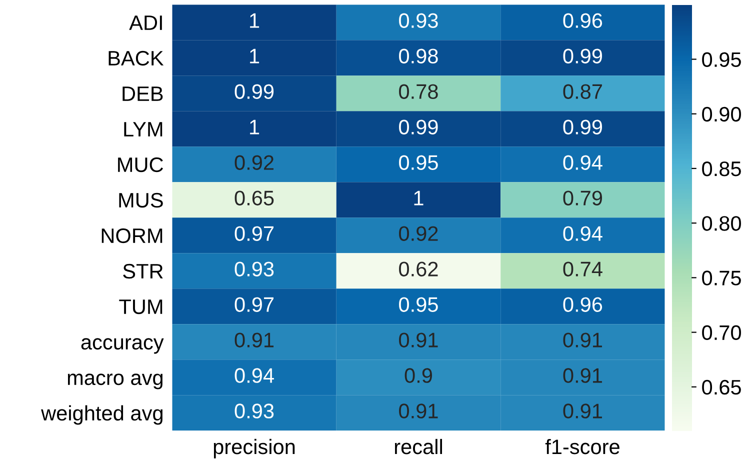  I want to click on y-tick-label: macro avg, so click(115, 382).